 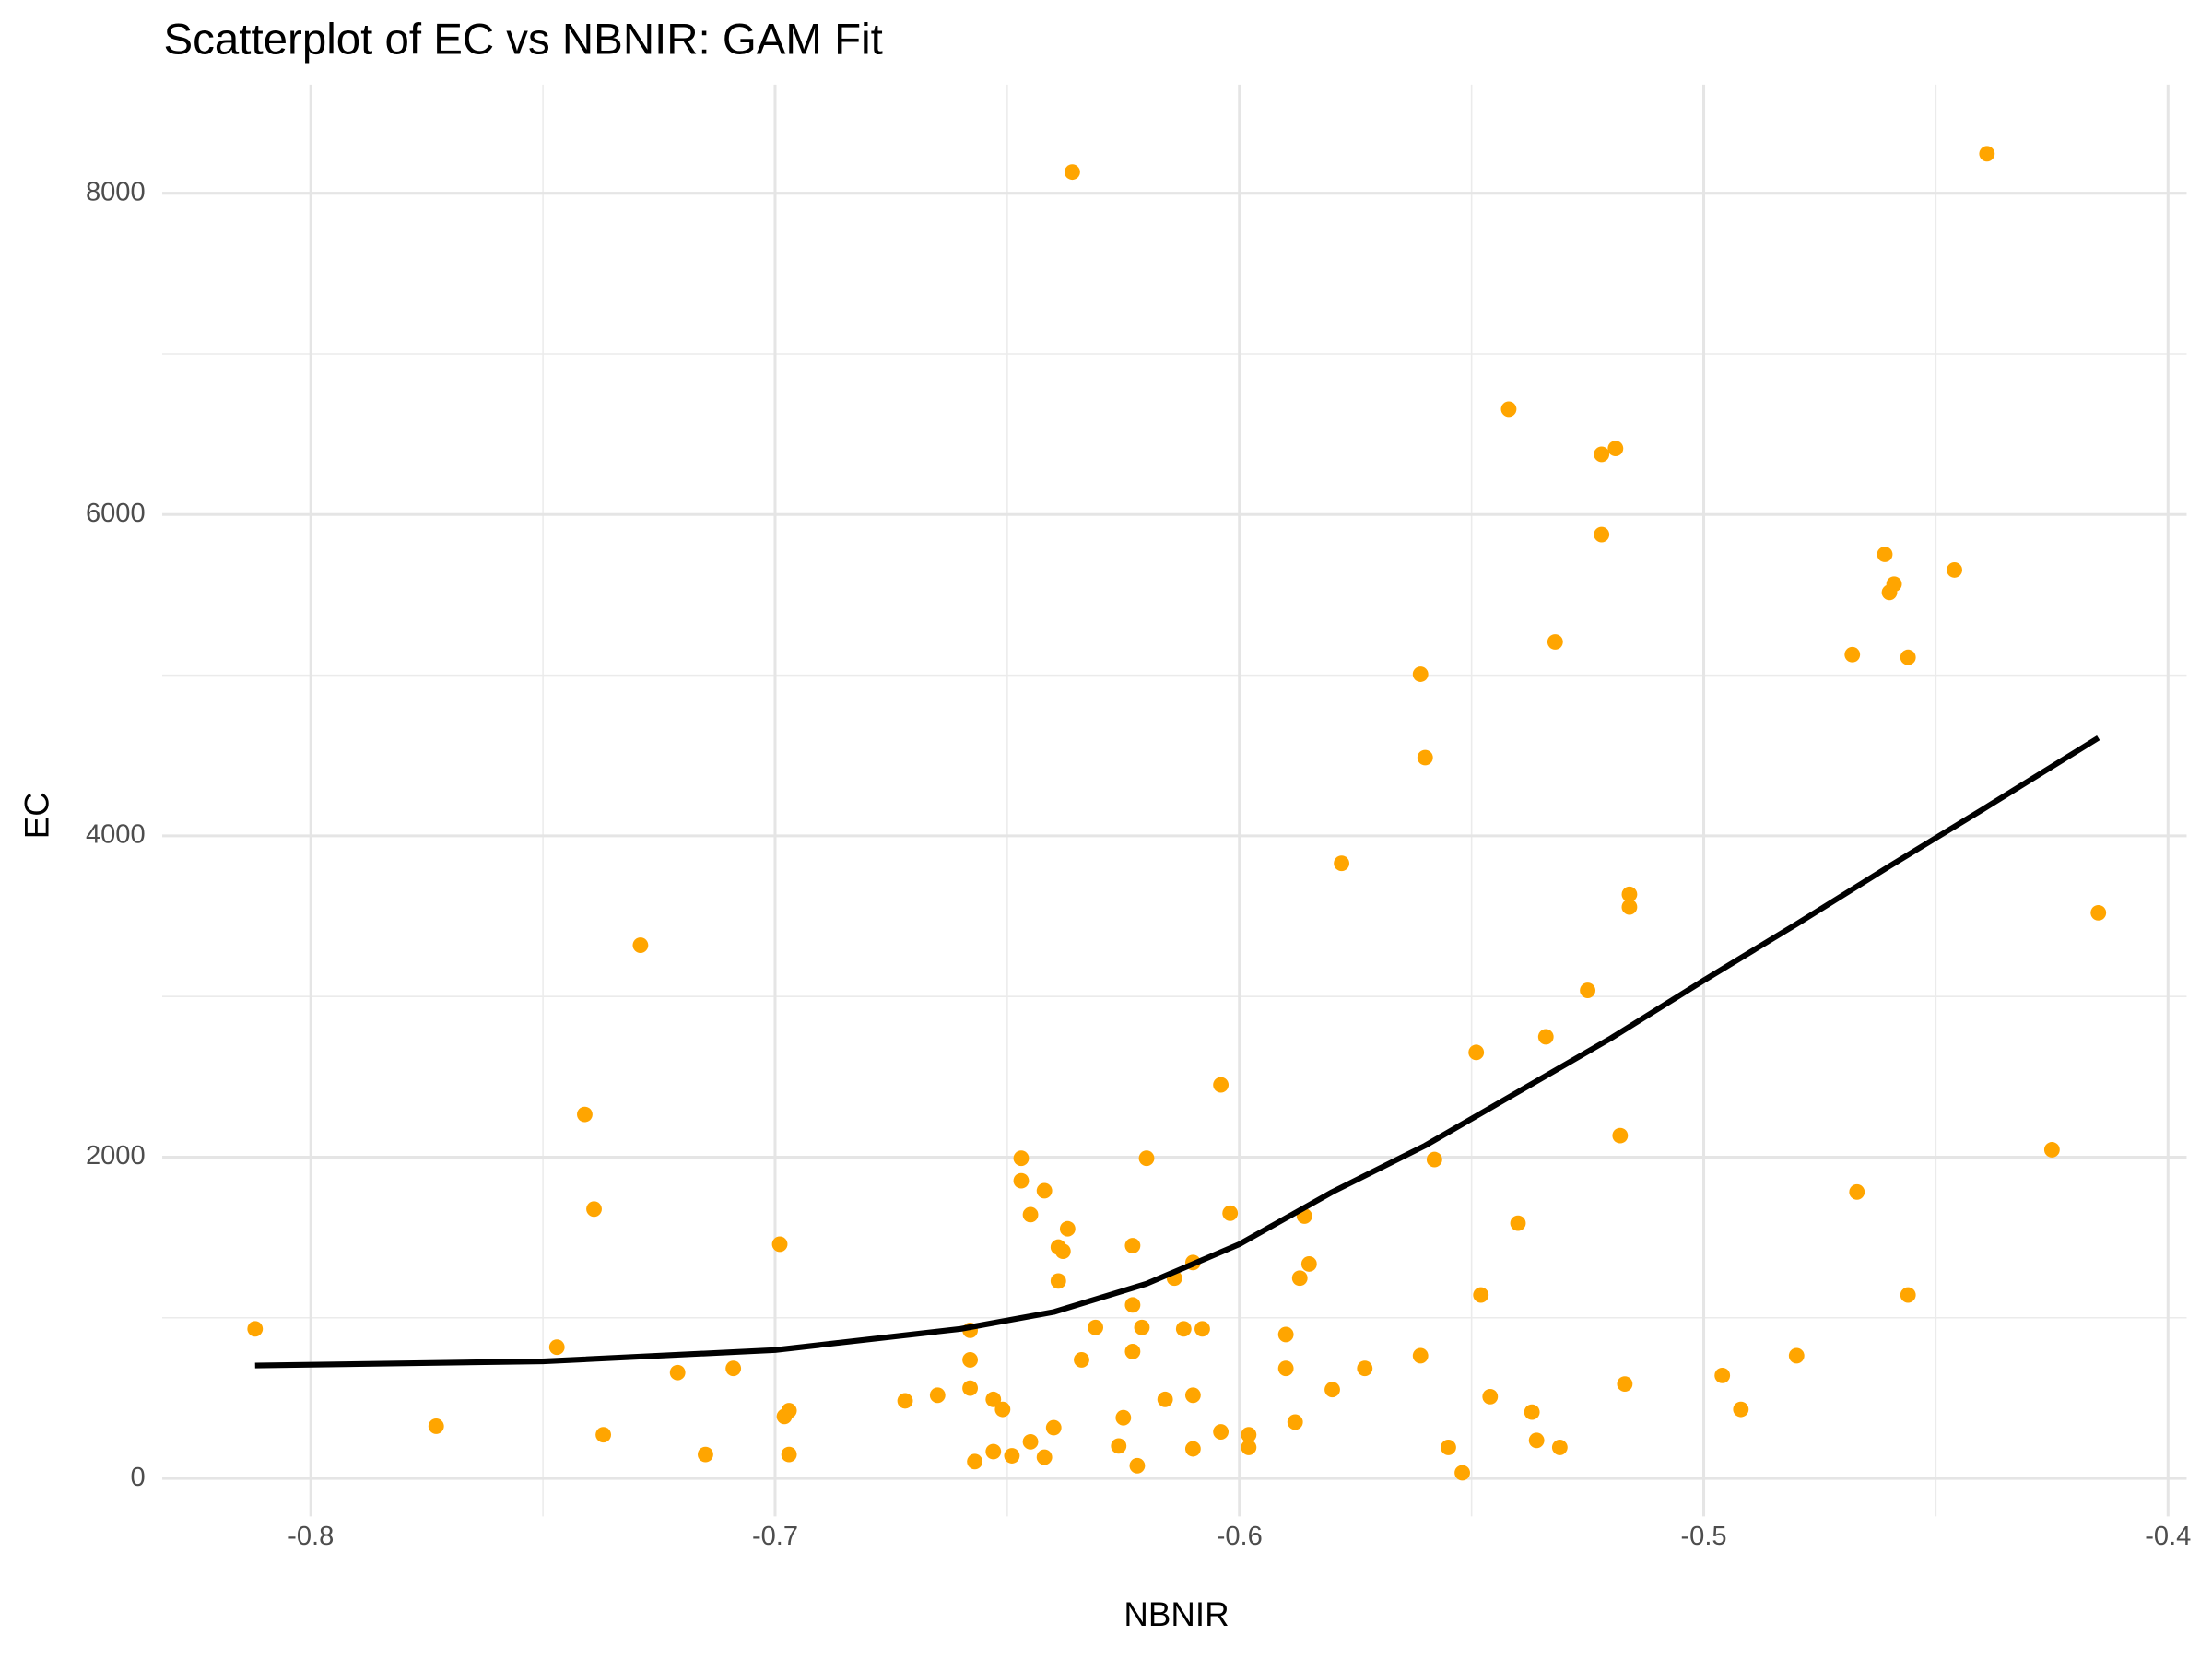 What do you see at coordinates (311, 1536) in the screenshot?
I see `x-tick-label: -0.8` at bounding box center [311, 1536].